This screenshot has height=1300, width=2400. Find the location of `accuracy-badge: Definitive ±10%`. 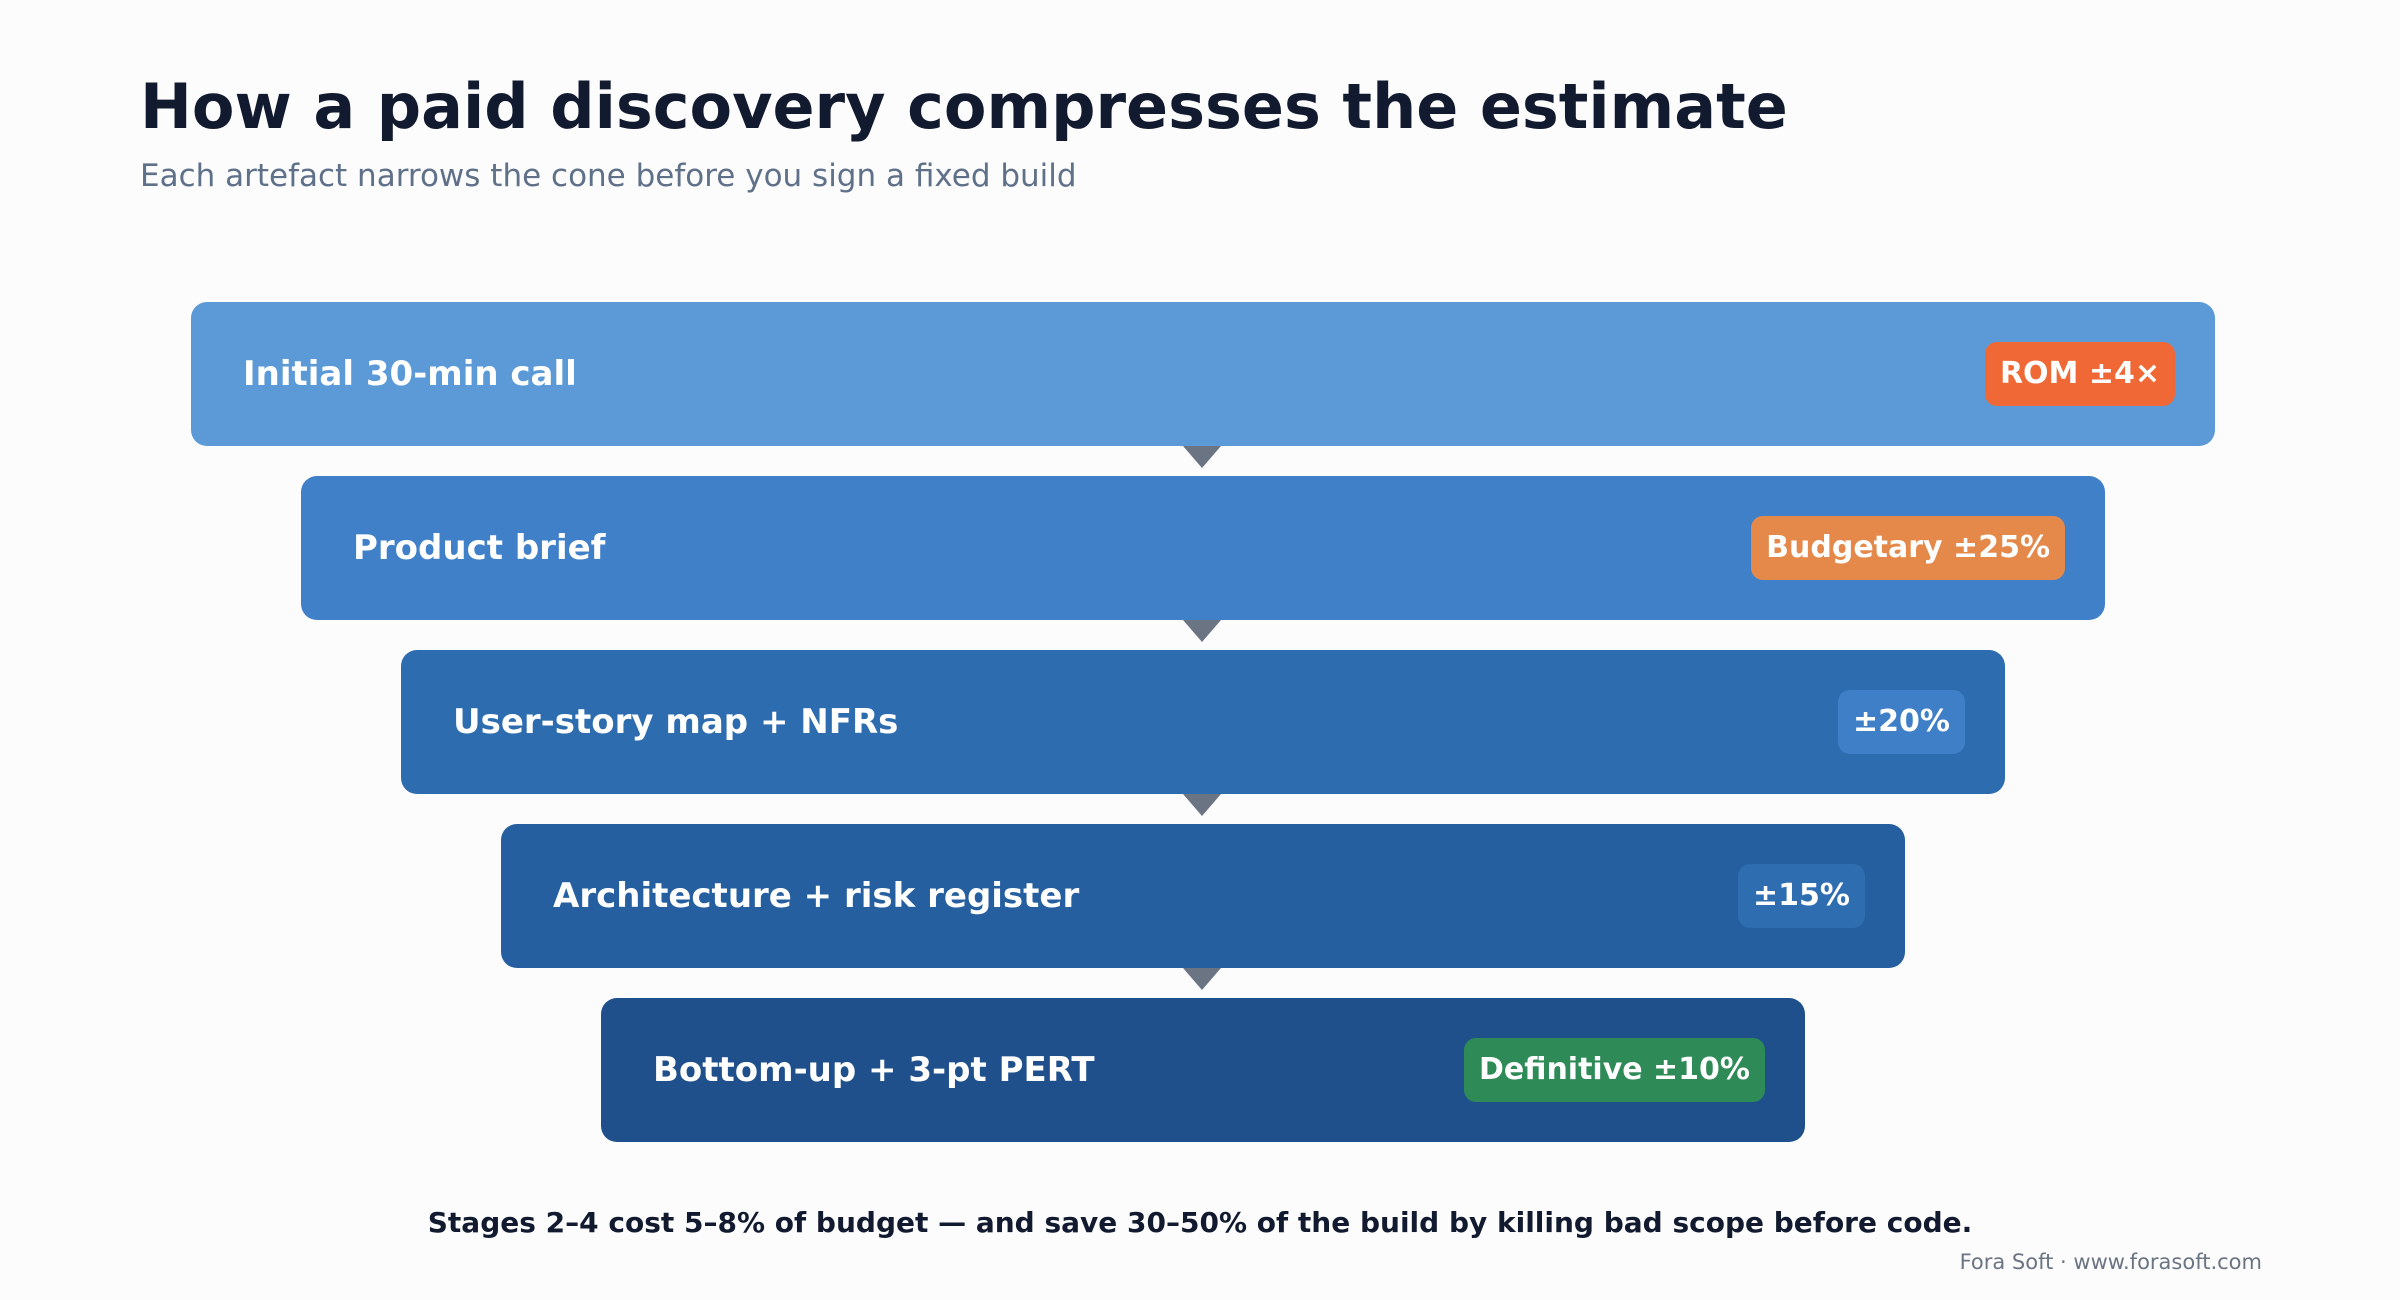

accuracy-badge: Definitive ±10% is located at coordinates (1614, 1070).